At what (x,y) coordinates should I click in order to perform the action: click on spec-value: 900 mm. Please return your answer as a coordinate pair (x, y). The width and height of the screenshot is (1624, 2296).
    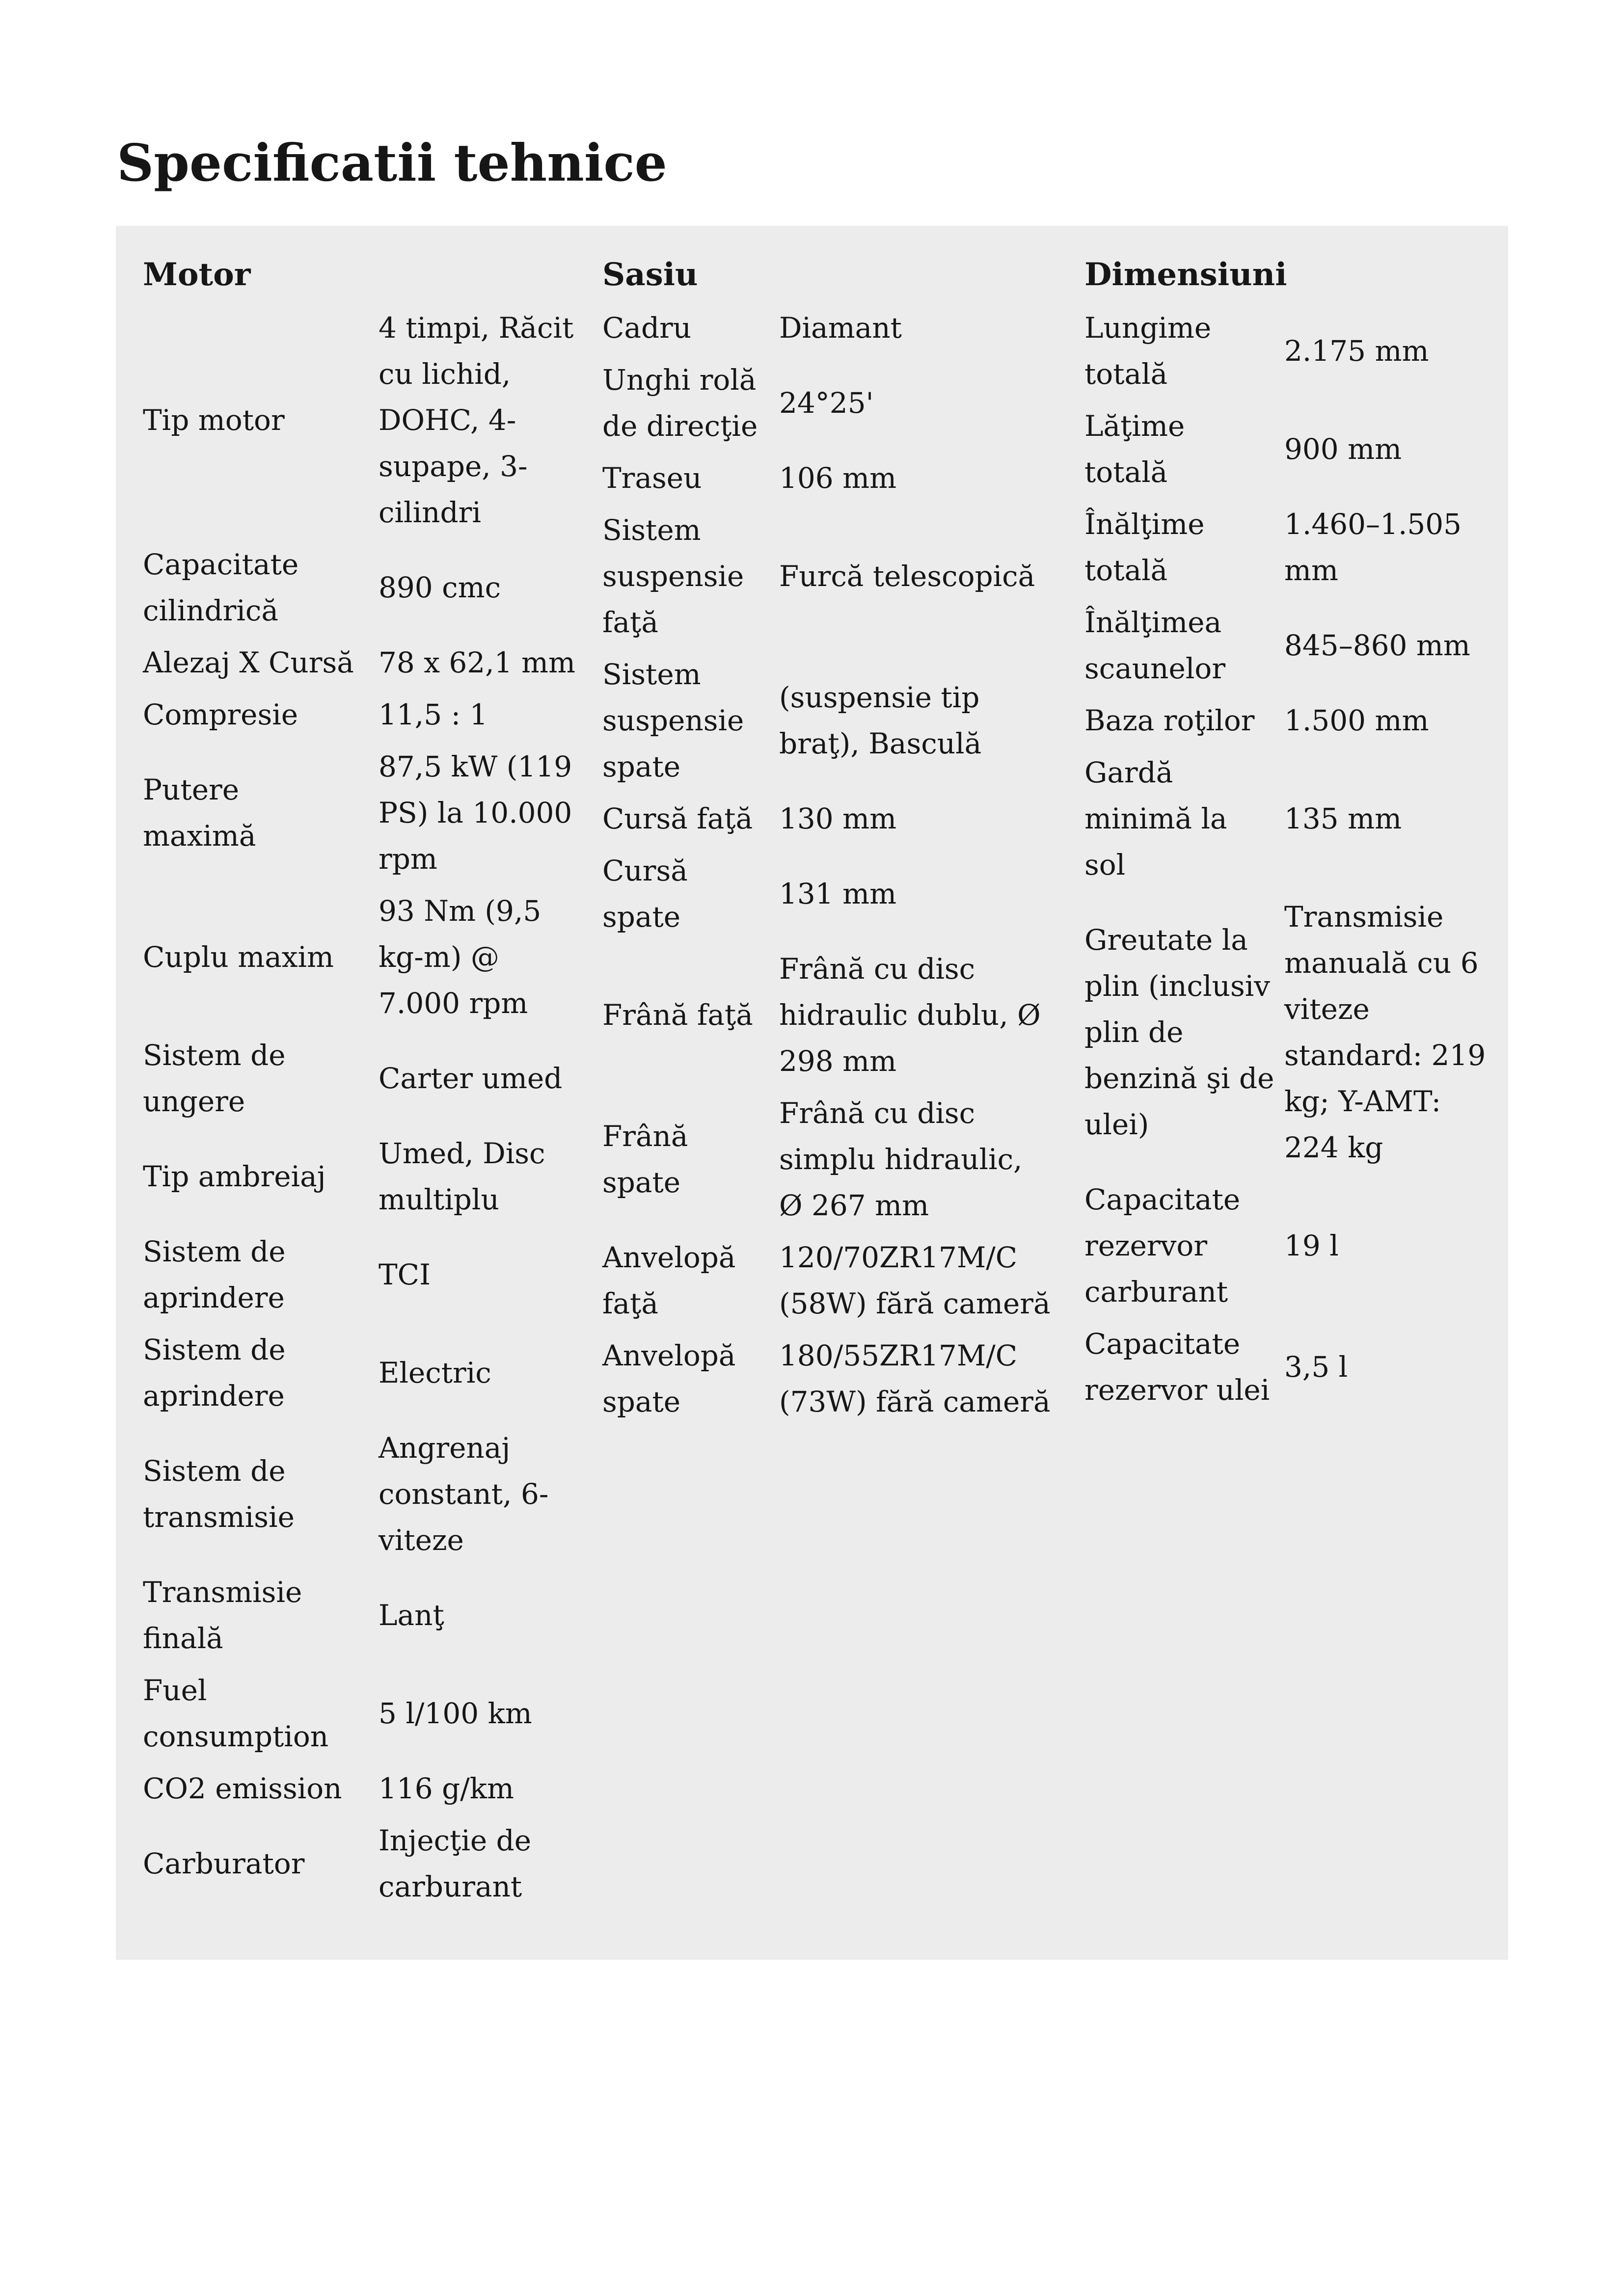
    Looking at the image, I should click on (1343, 449).